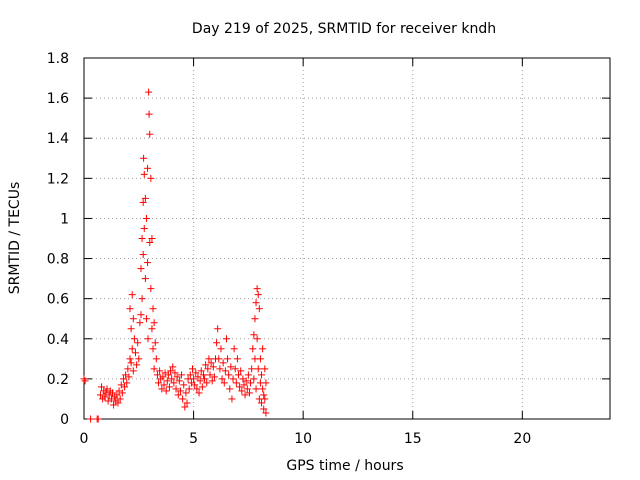  Describe the element at coordinates (344, 466) in the screenshot. I see `x-axis-label: GPS time / hours` at that location.